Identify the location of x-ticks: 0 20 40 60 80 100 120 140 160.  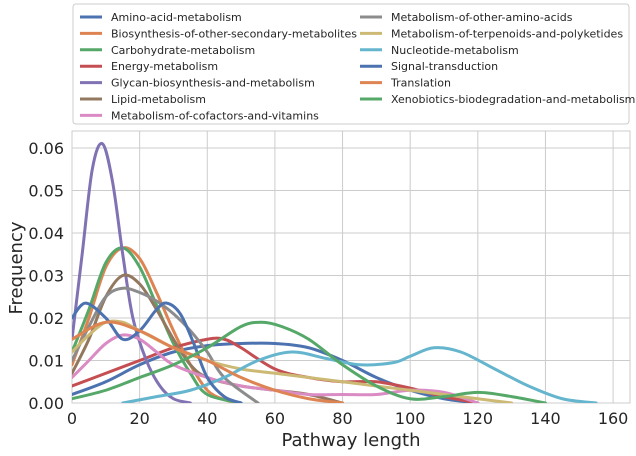
(347, 418).